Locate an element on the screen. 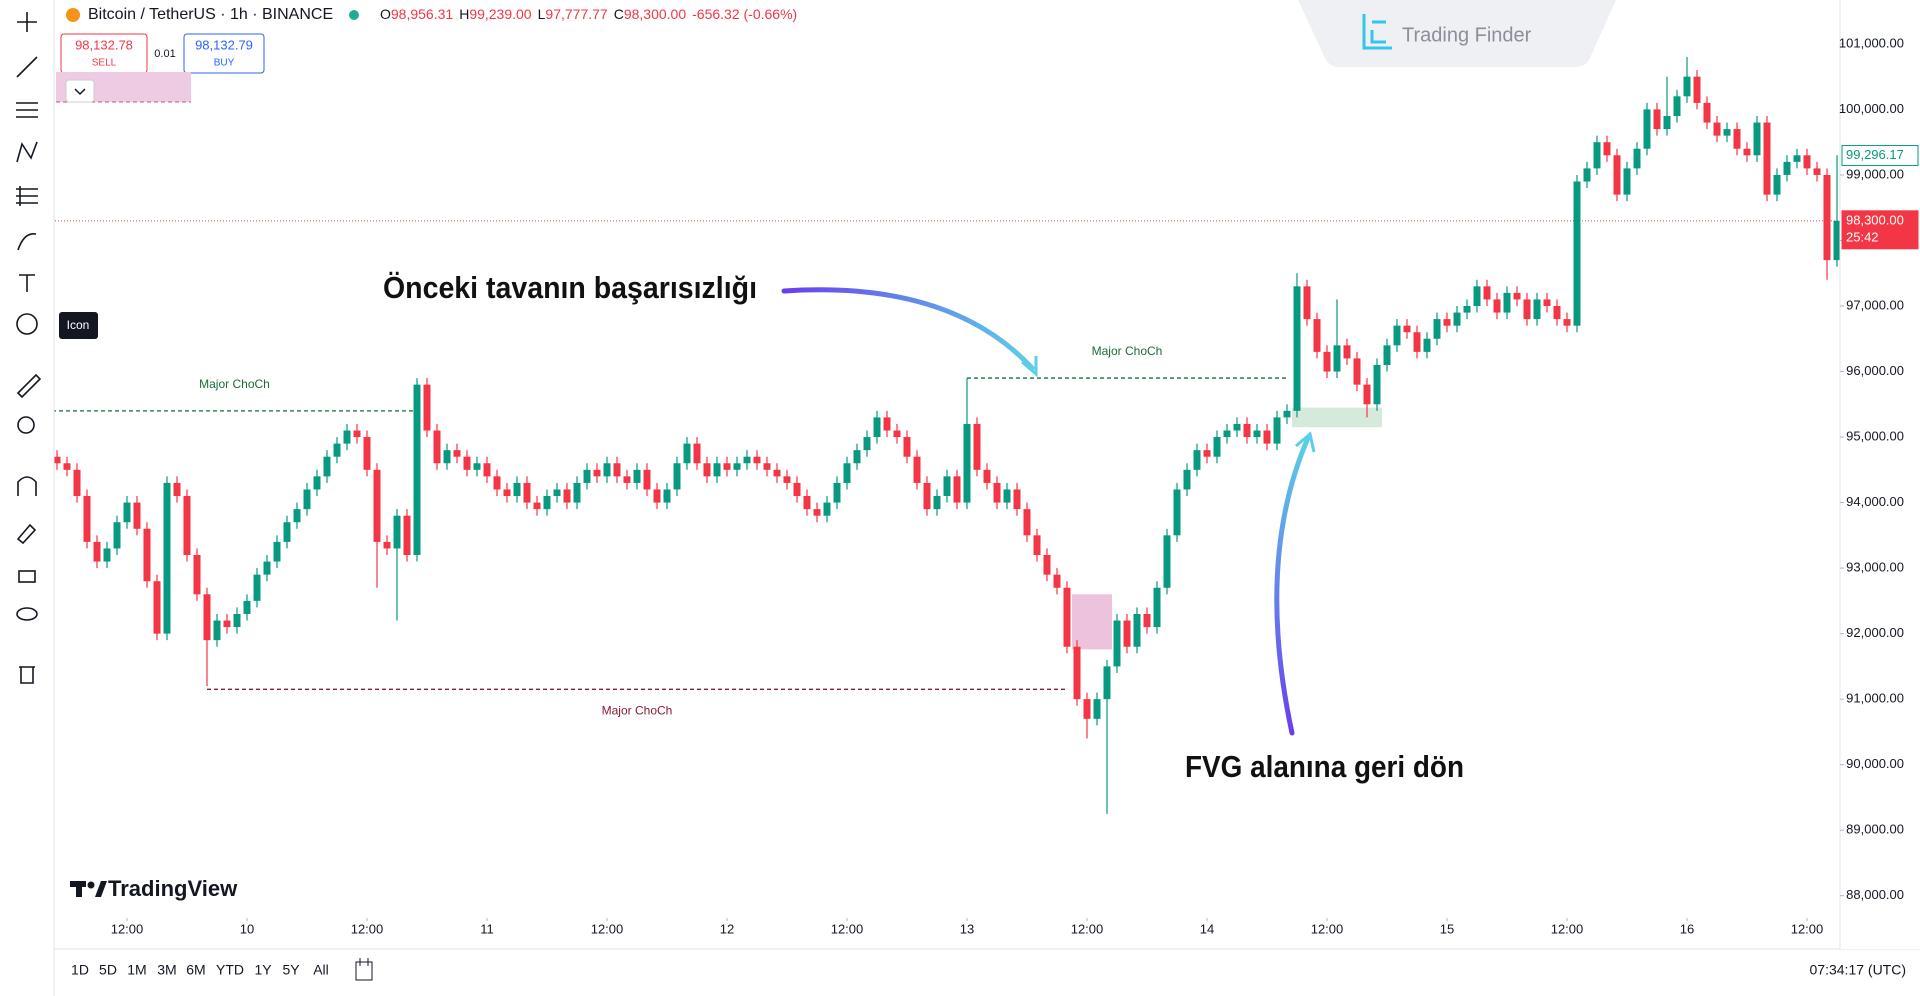 The width and height of the screenshot is (1920, 996). arrow-head is located at coordinates (1305, 442).